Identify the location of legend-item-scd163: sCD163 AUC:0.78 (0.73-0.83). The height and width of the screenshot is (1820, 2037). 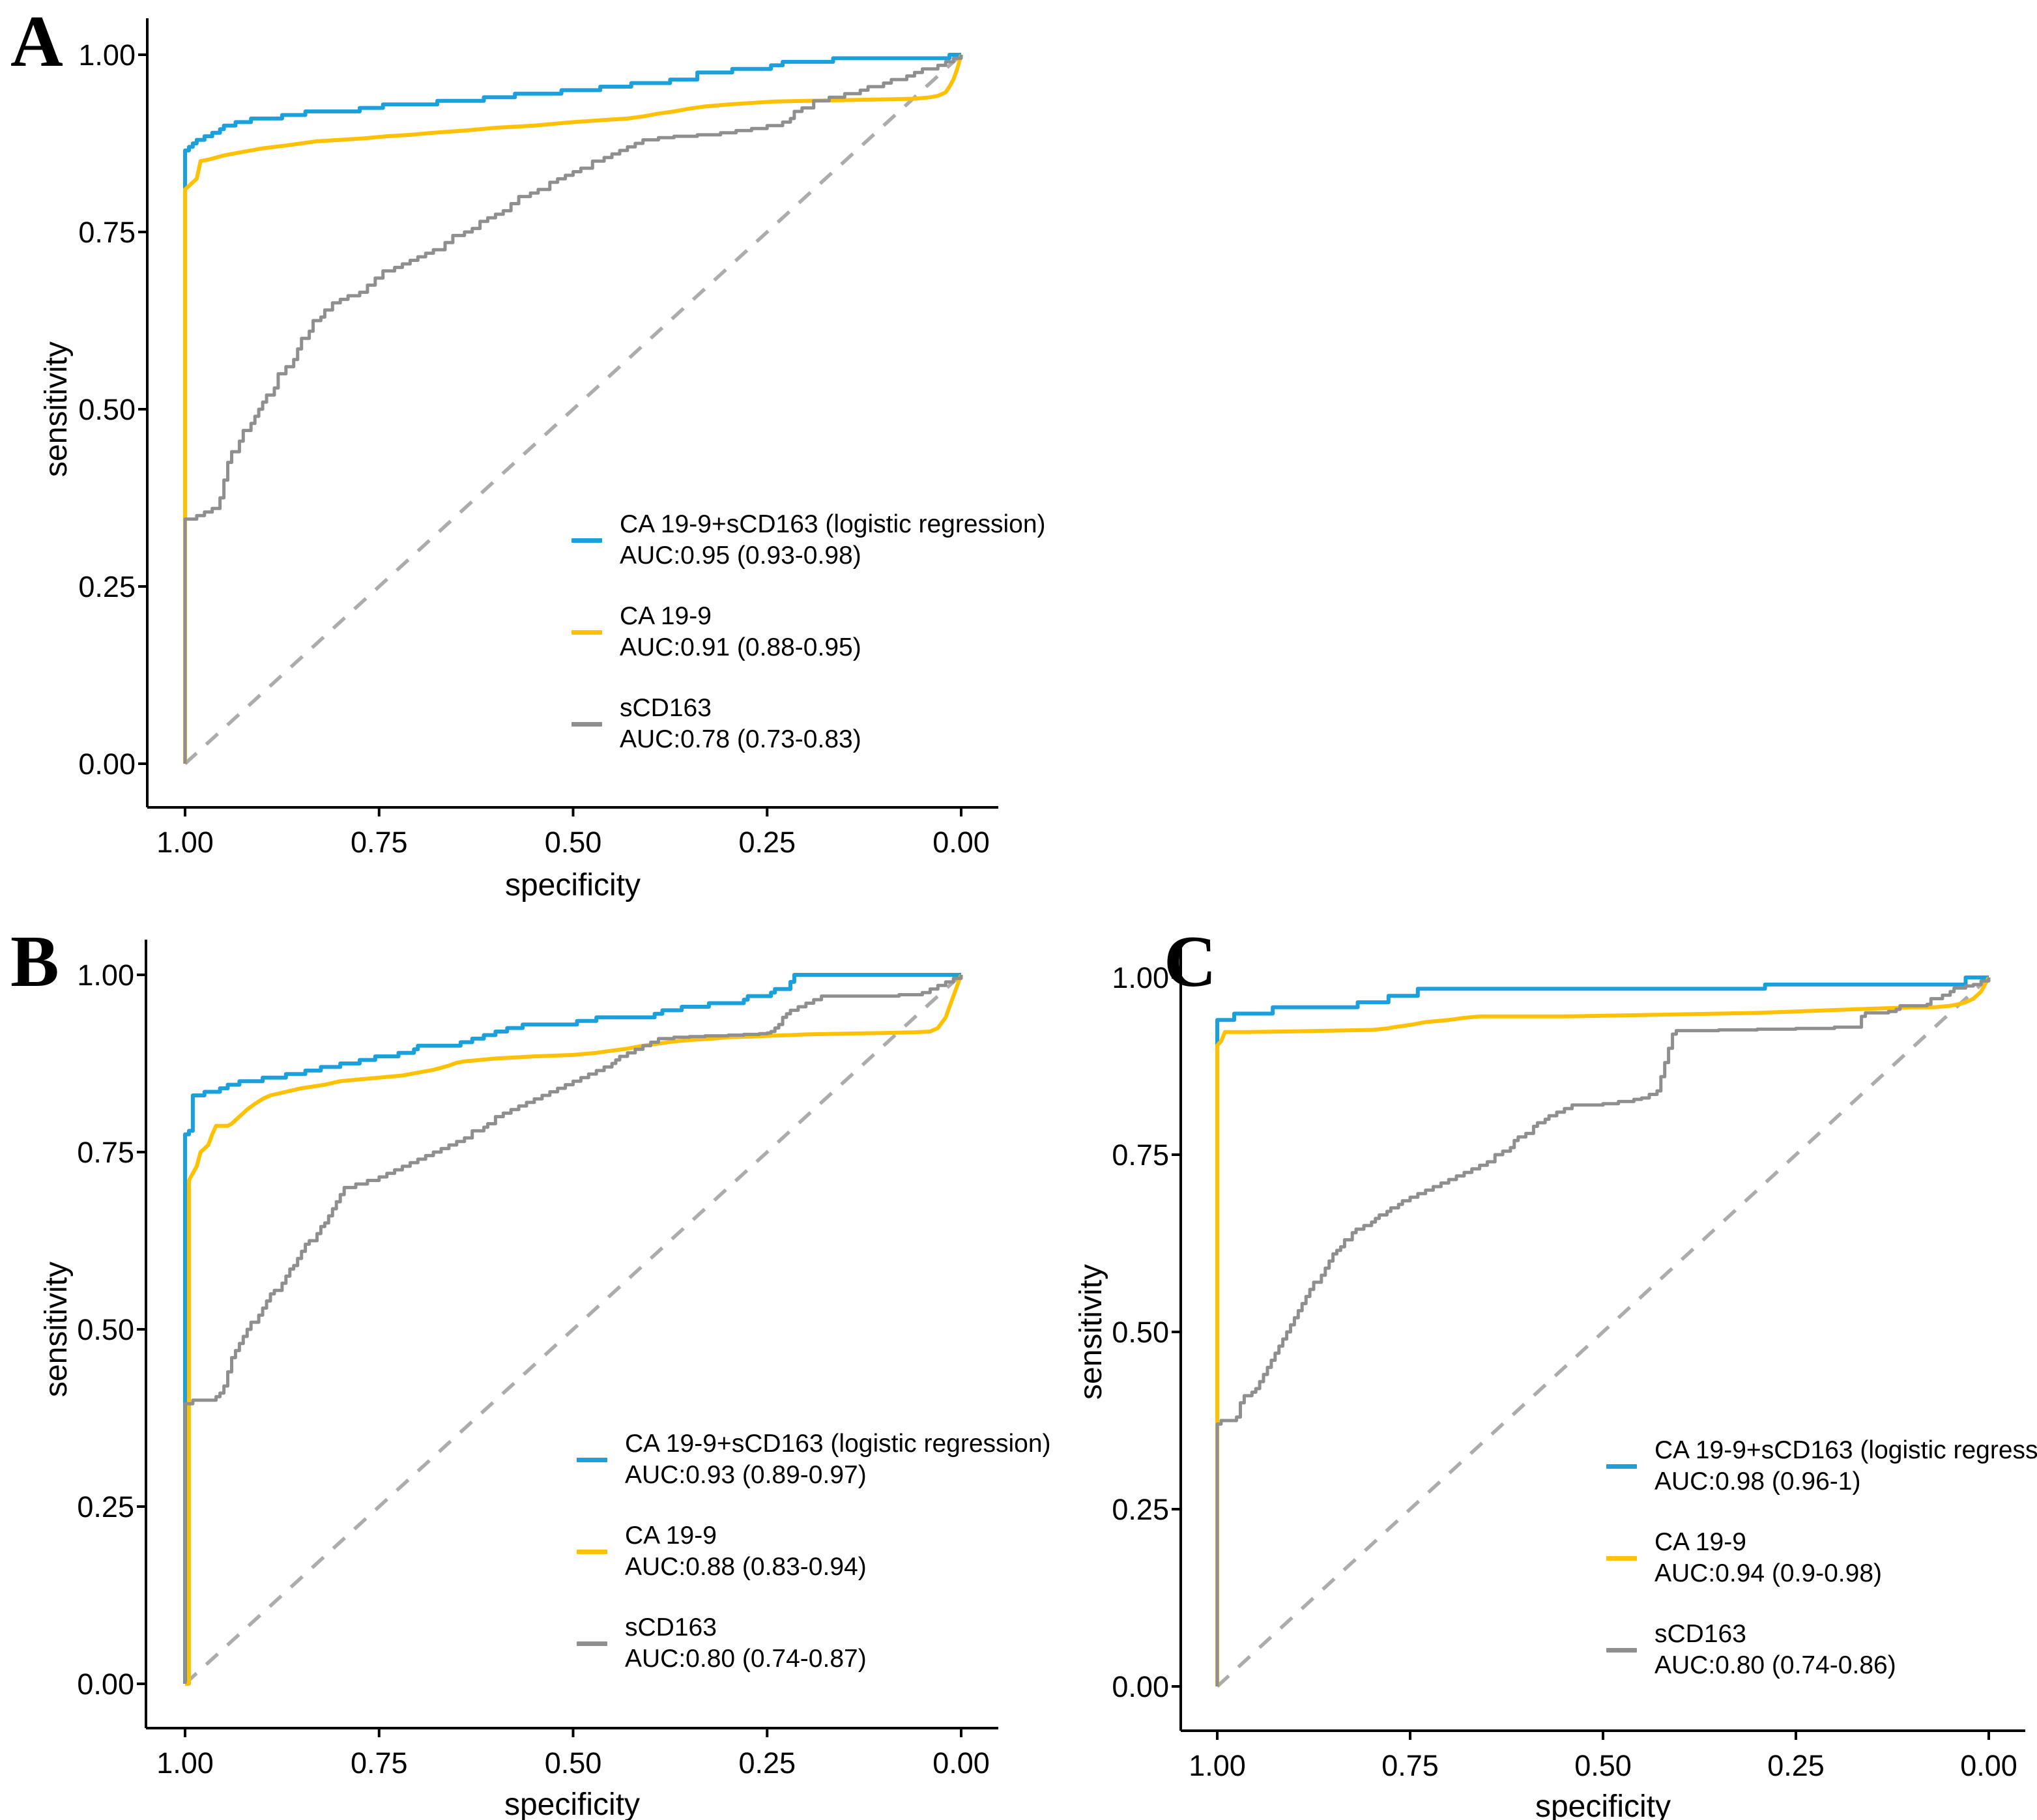
(716, 724).